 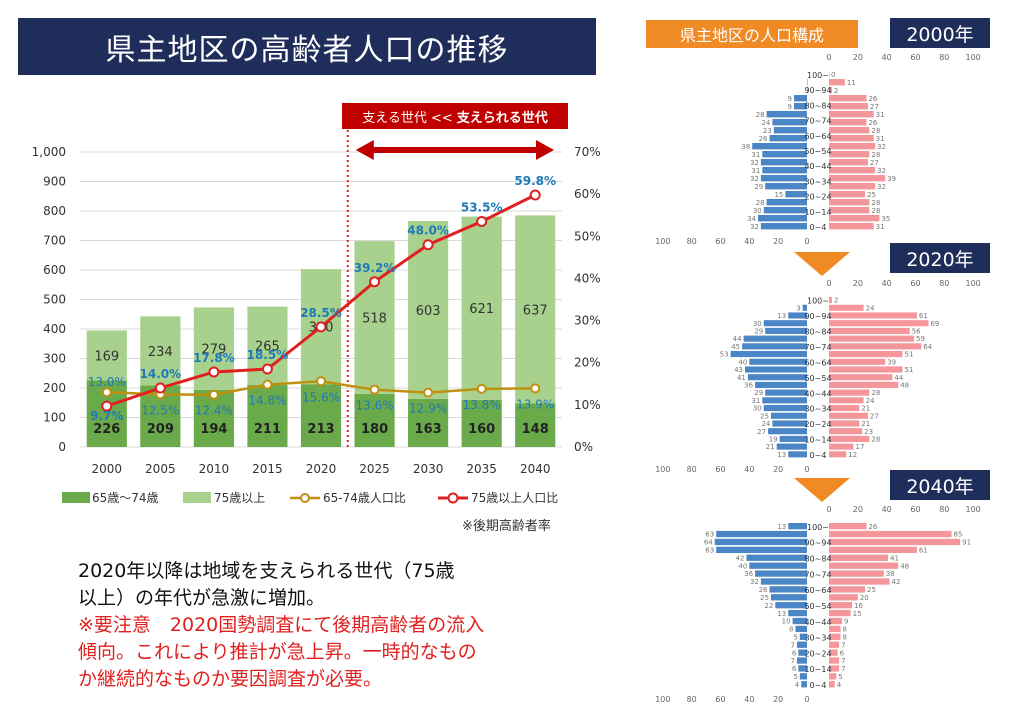 I want to click on female-label: 51, so click(x=909, y=355).